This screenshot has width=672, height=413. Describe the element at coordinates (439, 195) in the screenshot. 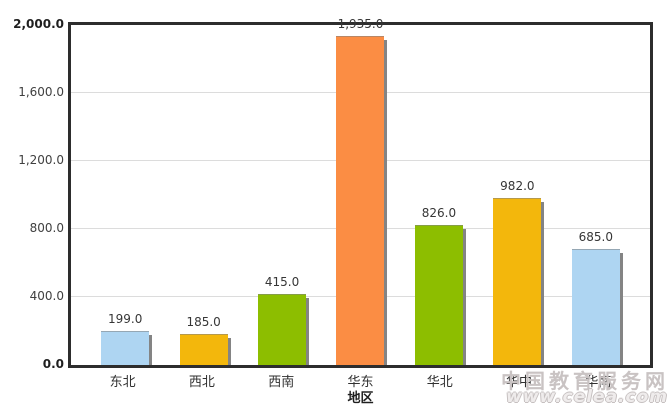

I see `bar-slot: 826.0` at that location.